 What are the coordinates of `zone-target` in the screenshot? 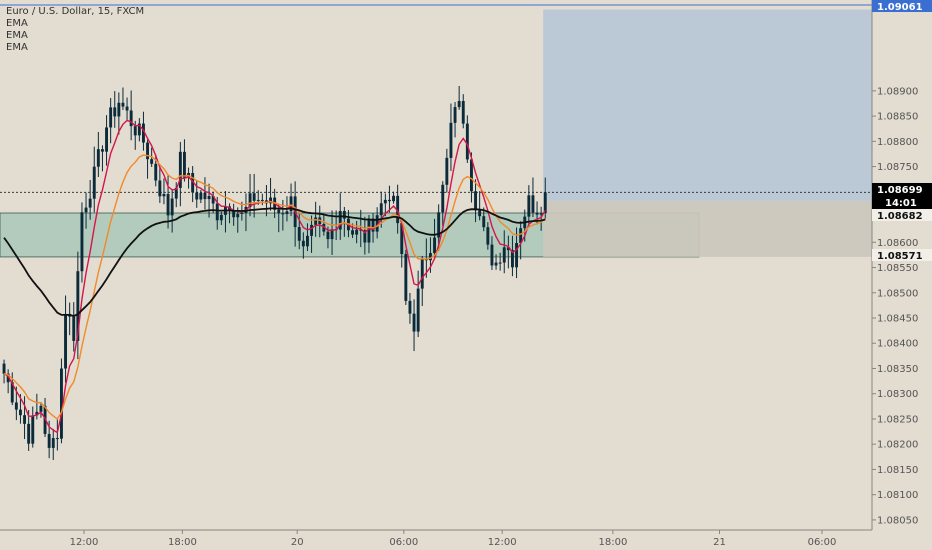 It's located at (707, 105).